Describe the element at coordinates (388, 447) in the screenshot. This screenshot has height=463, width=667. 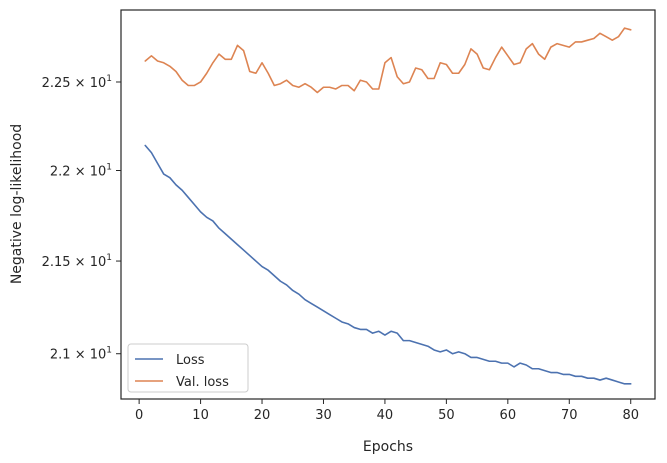
I see `x-axis-label: Epochs` at that location.